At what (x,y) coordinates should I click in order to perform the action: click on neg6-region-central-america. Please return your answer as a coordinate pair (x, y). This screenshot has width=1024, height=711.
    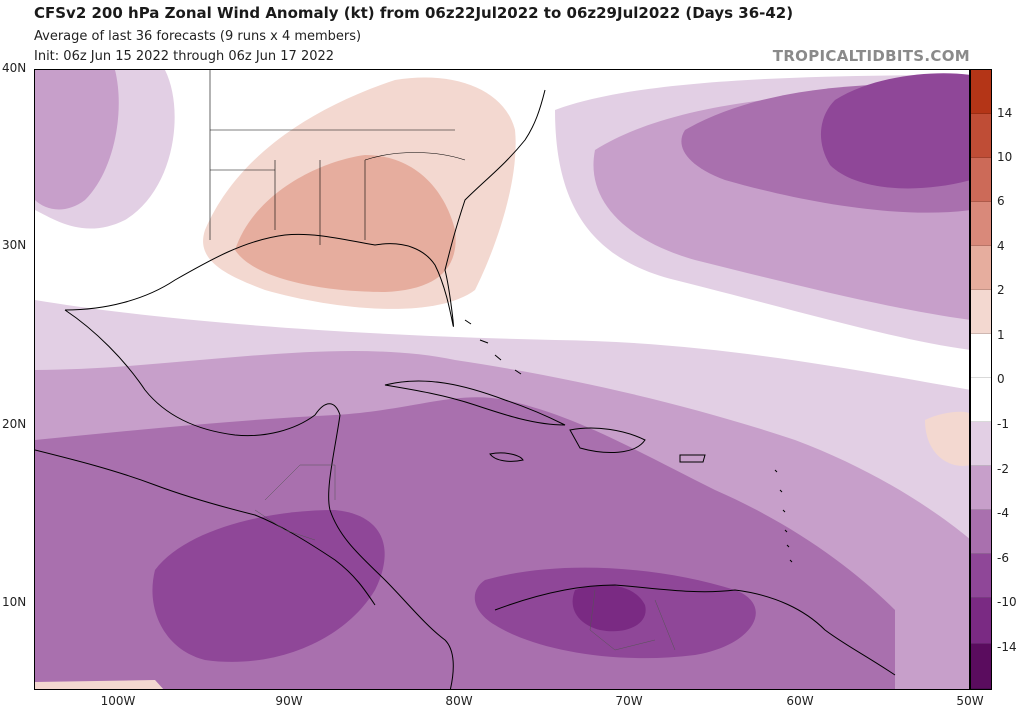
    Looking at the image, I should click on (268, 586).